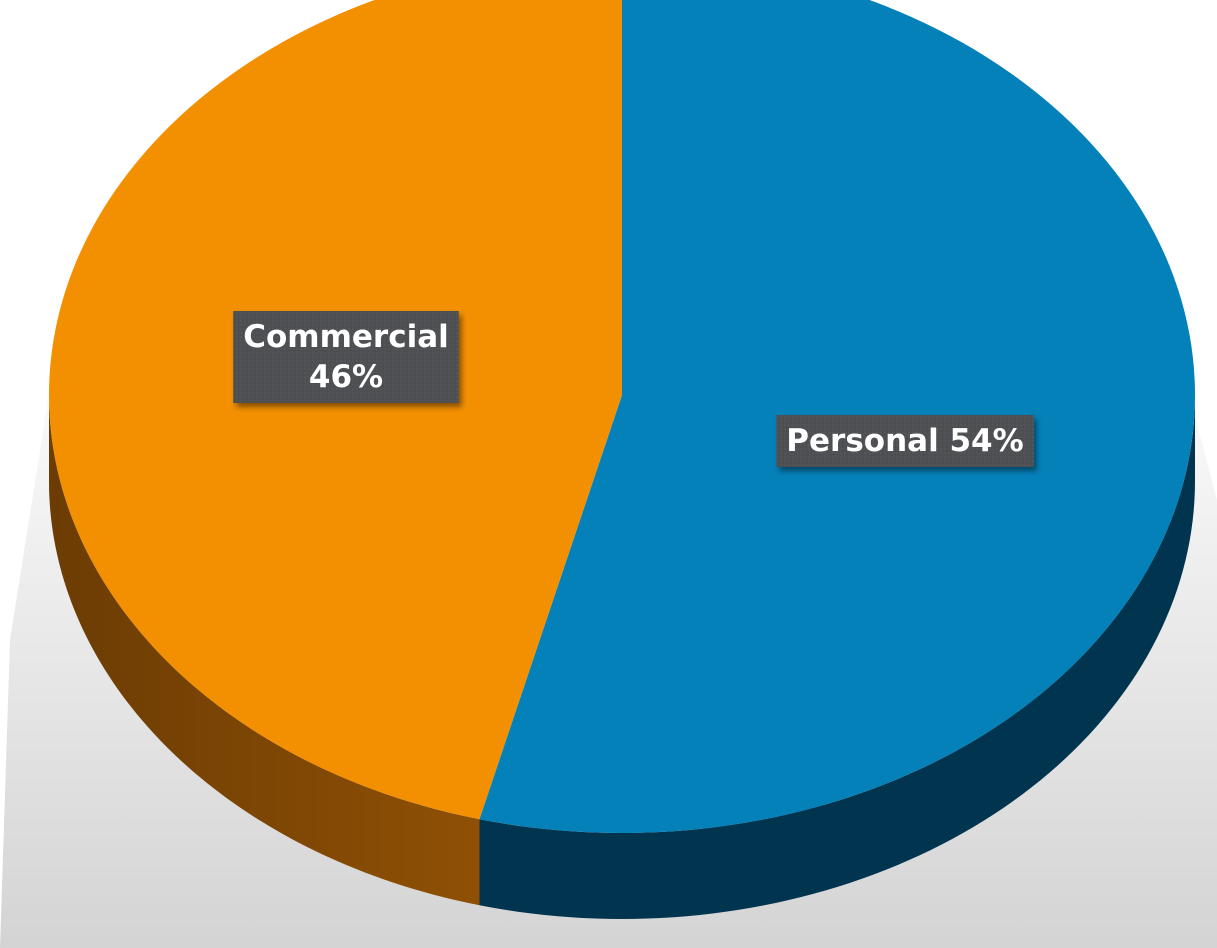 The height and width of the screenshot is (948, 1217). I want to click on data-label-commercial: Commercial 46%, so click(346, 357).